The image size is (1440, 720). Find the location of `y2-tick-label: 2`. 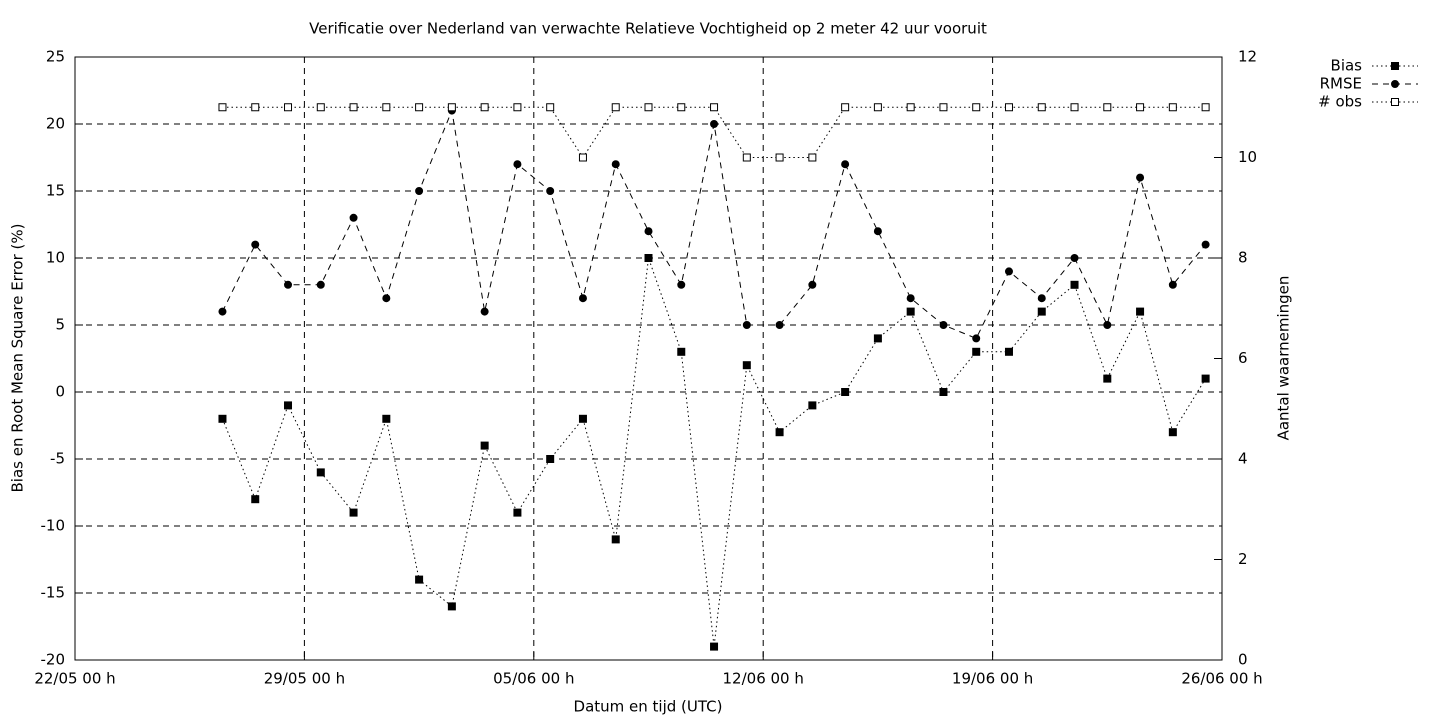

y2-tick-label: 2 is located at coordinates (1243, 559).